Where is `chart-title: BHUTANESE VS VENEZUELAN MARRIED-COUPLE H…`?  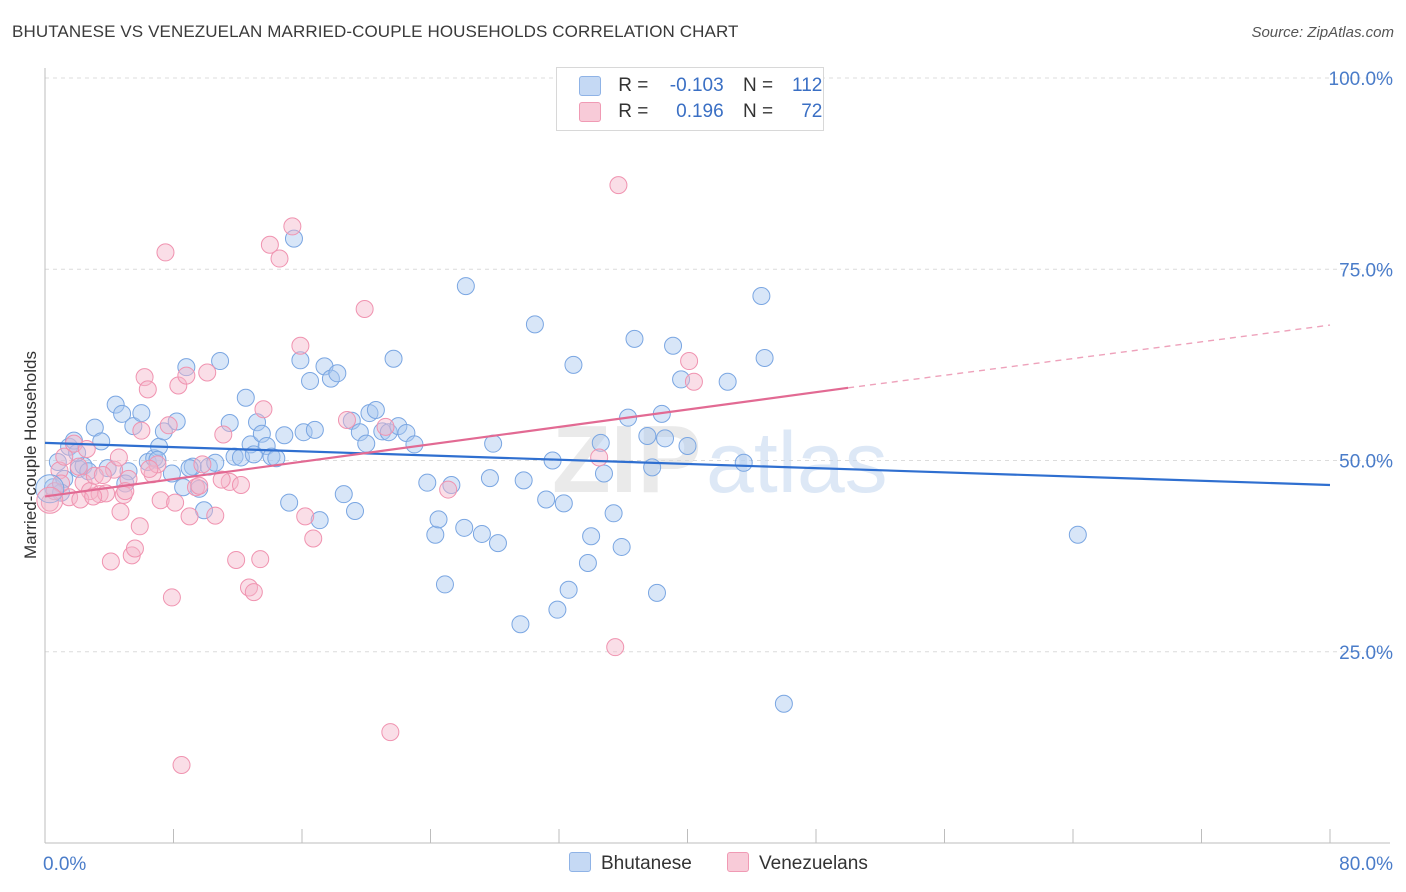
chart-title: BHUTANESE VS VENEZUELAN MARRIED-COUPLE H… is located at coordinates (375, 31).